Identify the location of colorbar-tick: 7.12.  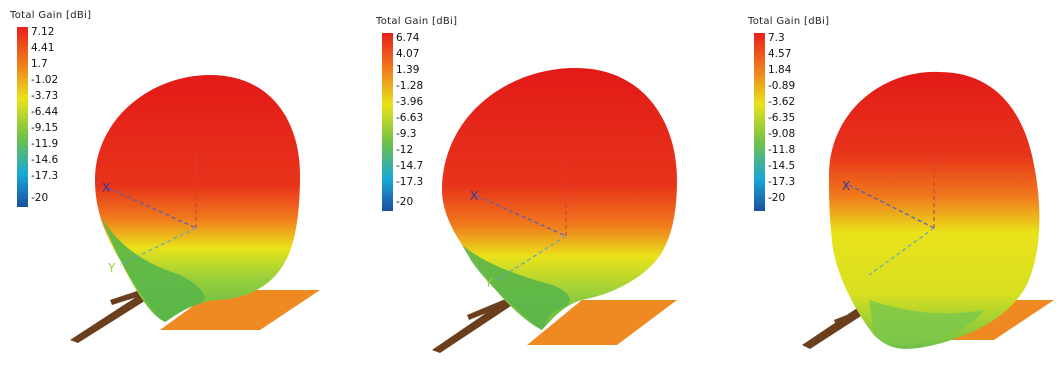
(43, 32).